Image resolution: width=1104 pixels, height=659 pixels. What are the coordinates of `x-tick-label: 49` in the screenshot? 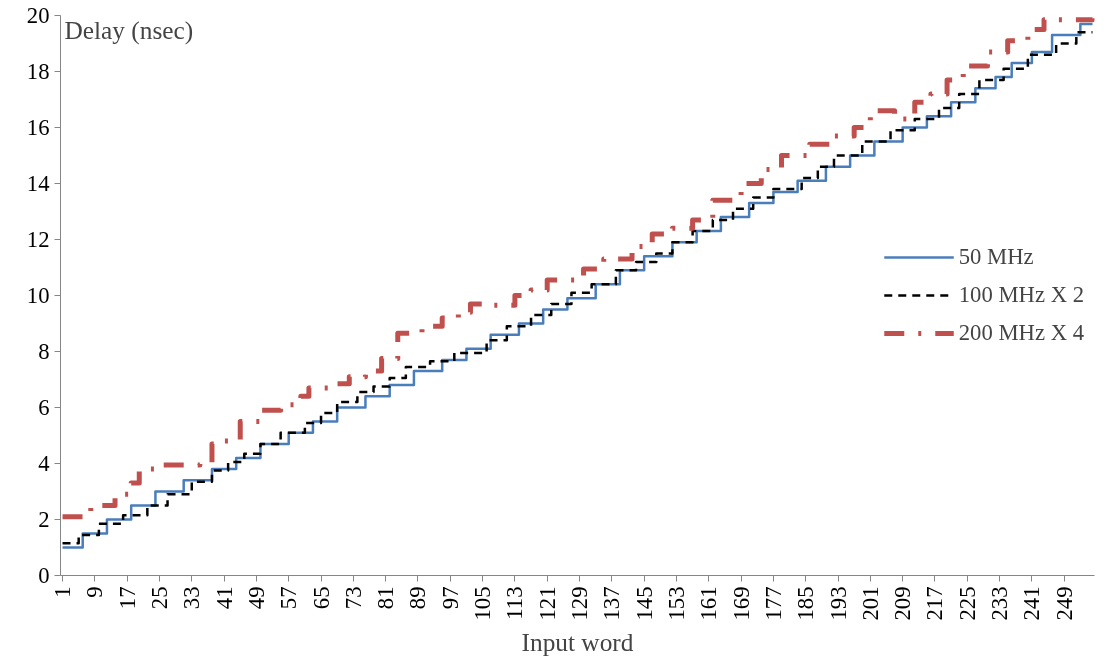 It's located at (256, 598).